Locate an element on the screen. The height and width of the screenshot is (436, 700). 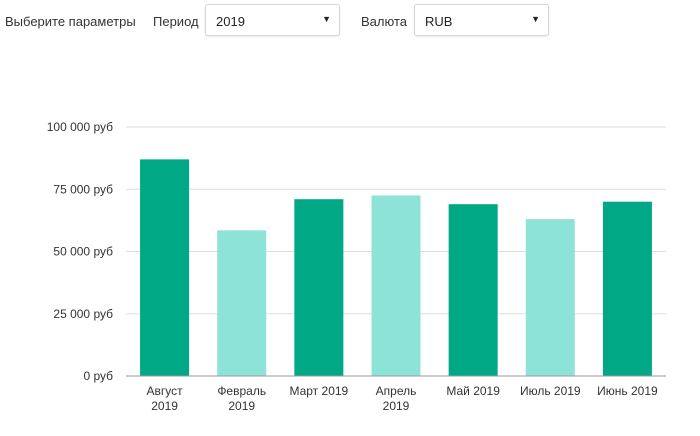
x-tick-label-line: Март 2019 is located at coordinates (318, 391).